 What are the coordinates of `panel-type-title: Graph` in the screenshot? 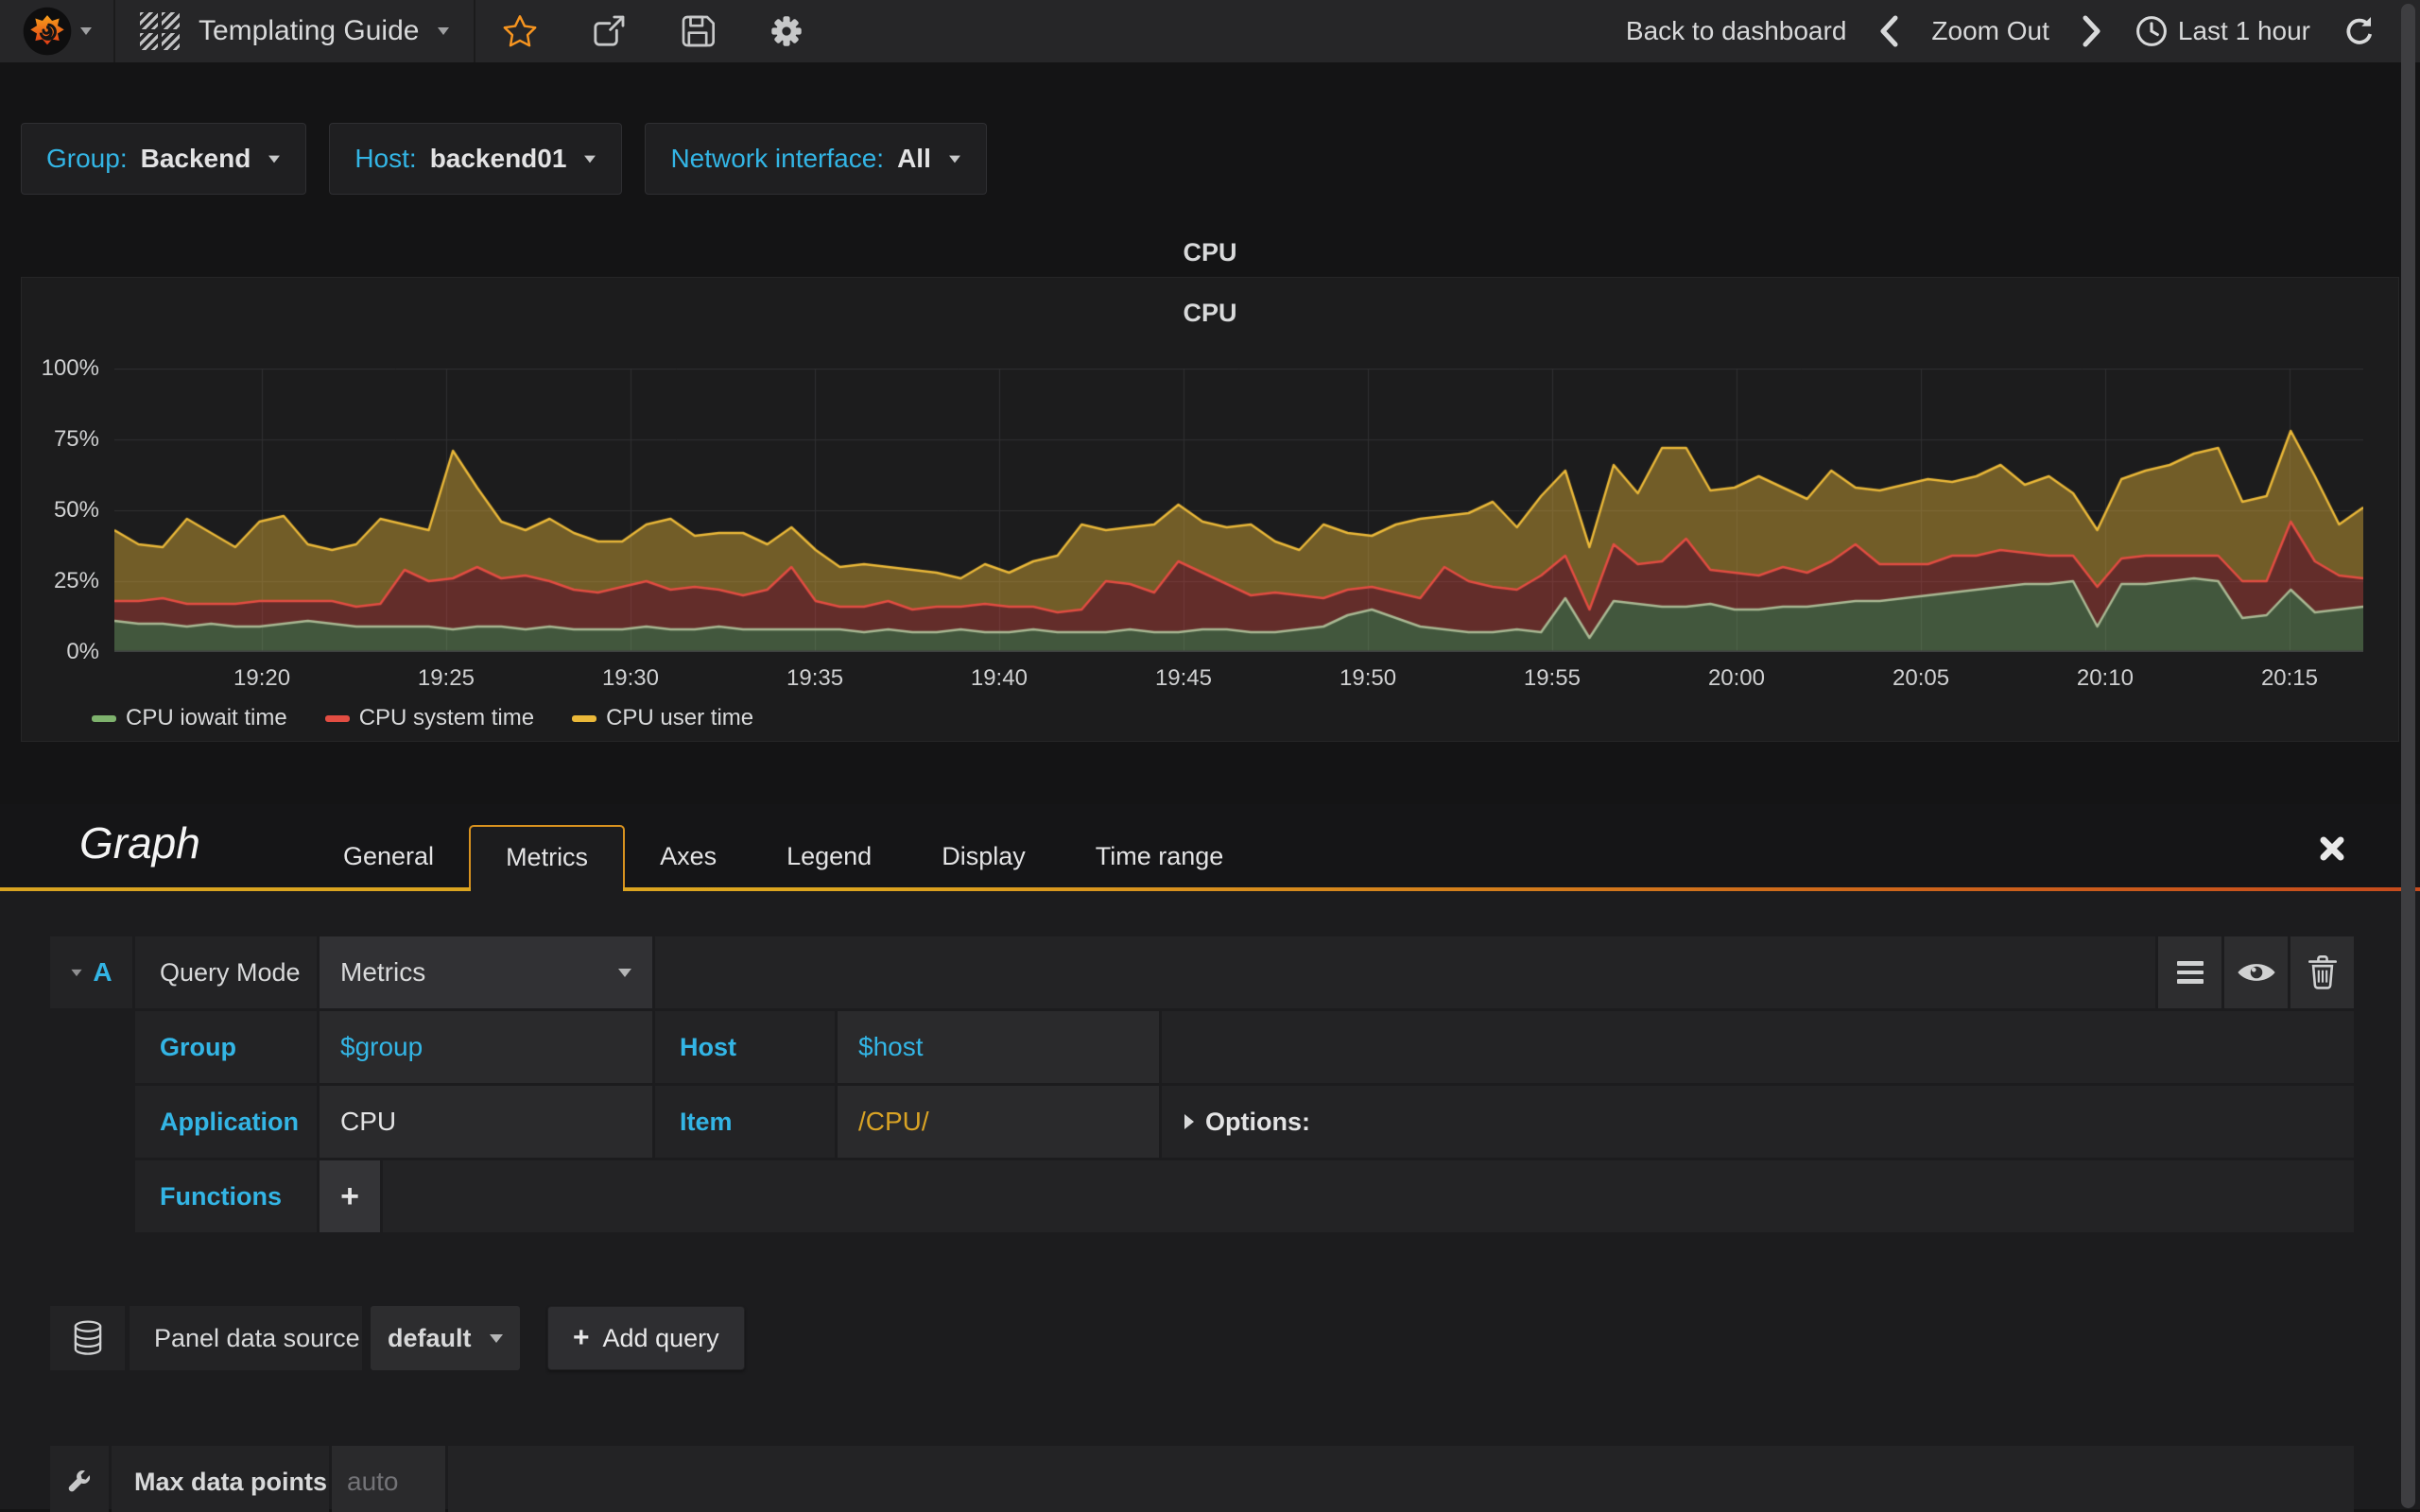 It's located at (139, 843).